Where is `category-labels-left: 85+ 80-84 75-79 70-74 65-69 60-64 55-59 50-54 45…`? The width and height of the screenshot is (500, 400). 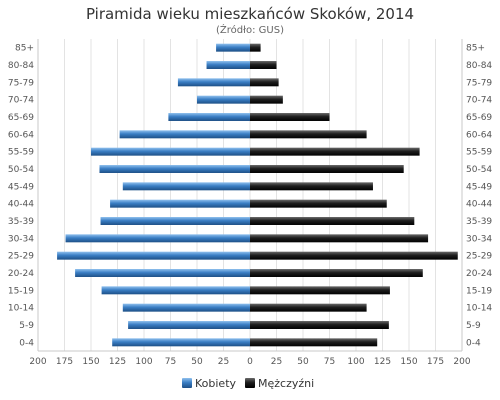
category-labels-left: 85+ 80-84 75-79 70-74 65-69 60-64 55-59 50-54 45… is located at coordinates (21, 196).